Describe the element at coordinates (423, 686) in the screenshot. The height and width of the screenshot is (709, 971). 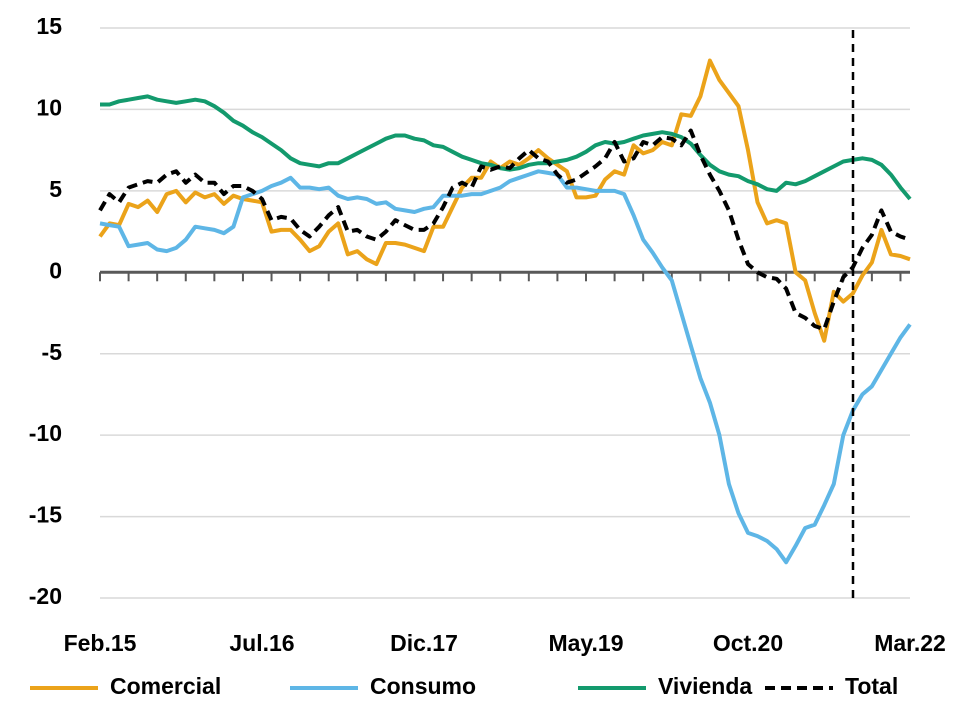
I see `legend-label: Consumo` at that location.